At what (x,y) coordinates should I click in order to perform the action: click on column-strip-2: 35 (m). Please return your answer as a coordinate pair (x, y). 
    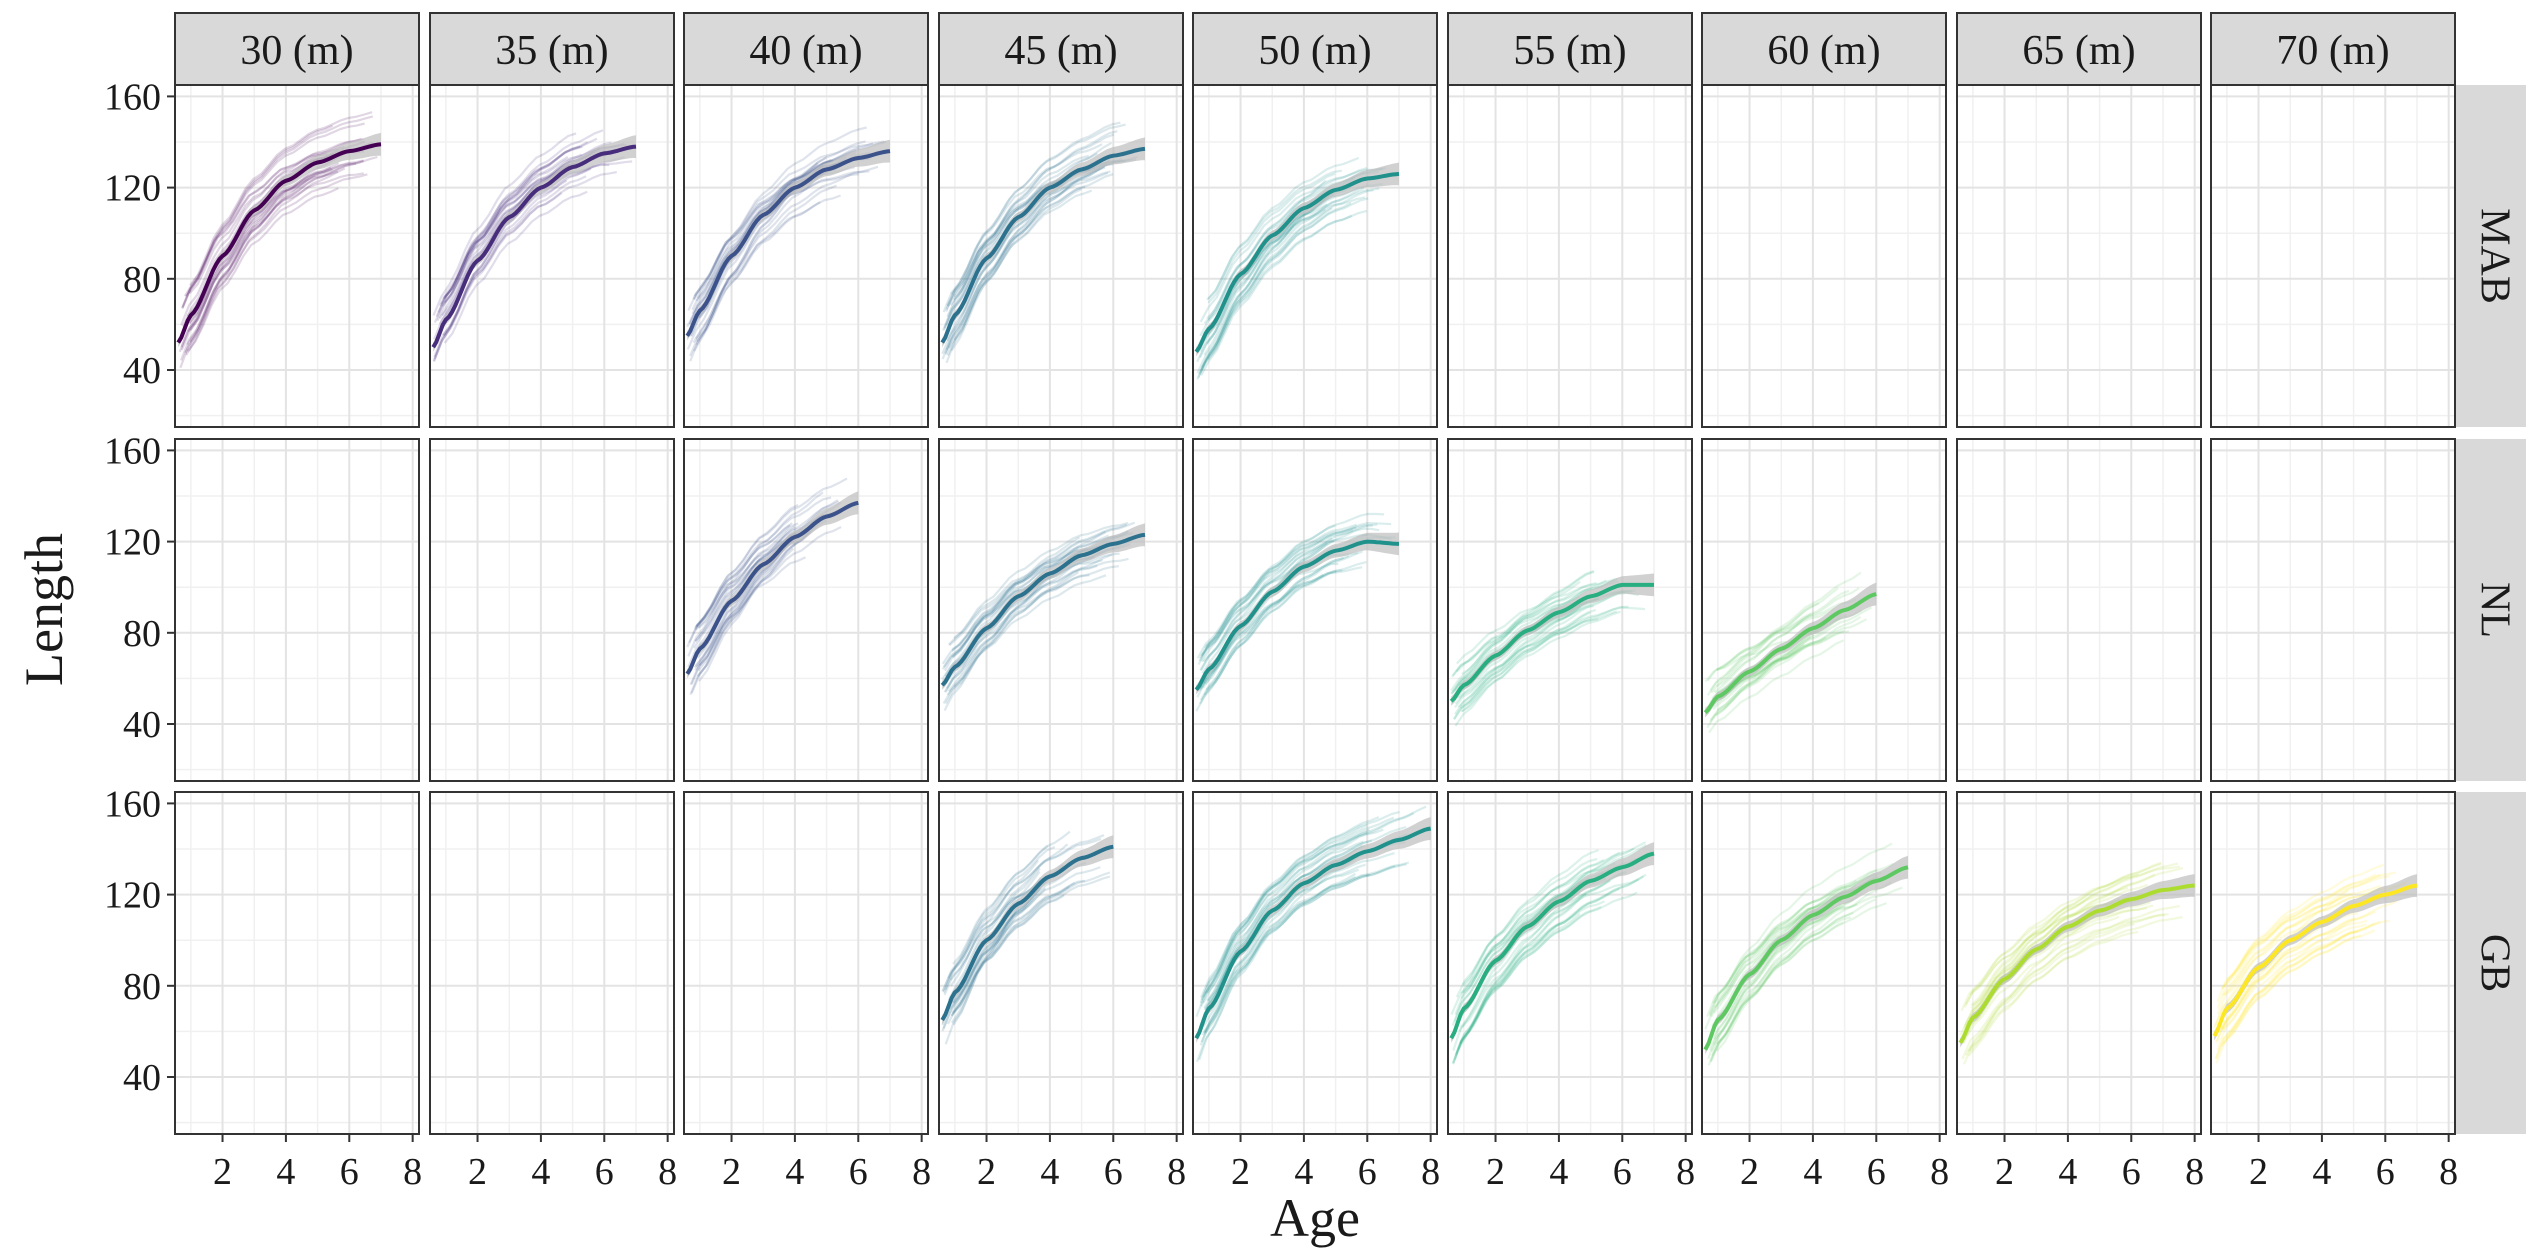
    Looking at the image, I should click on (552, 49).